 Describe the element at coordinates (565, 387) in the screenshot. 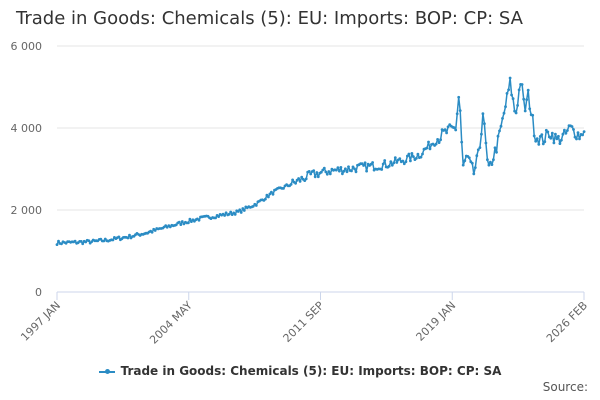

I see `credits-text: Source:` at that location.